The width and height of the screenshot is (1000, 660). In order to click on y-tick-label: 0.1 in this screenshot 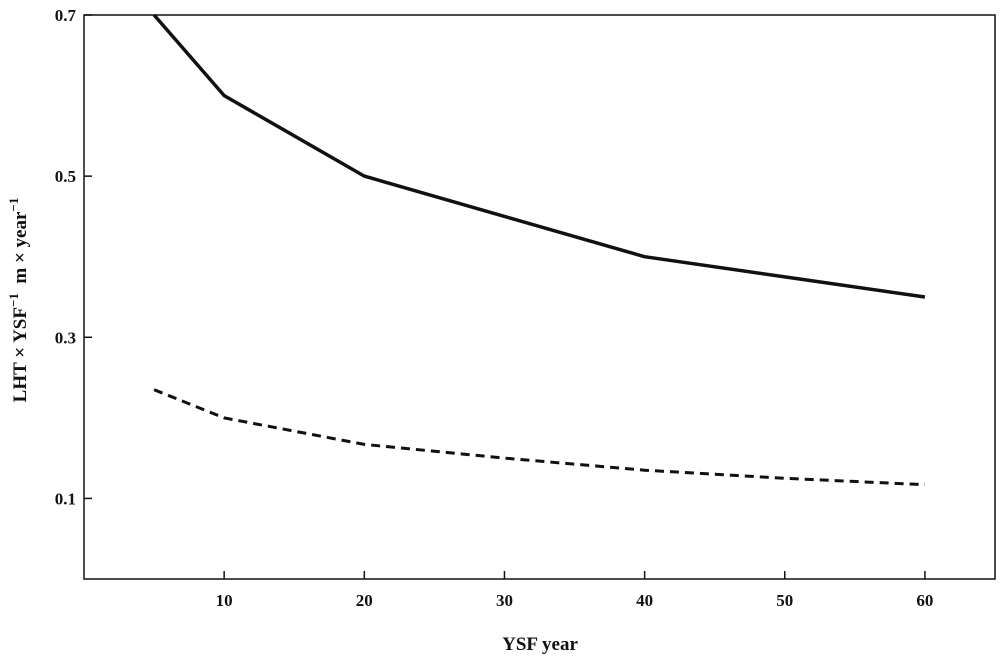, I will do `click(65, 498)`.